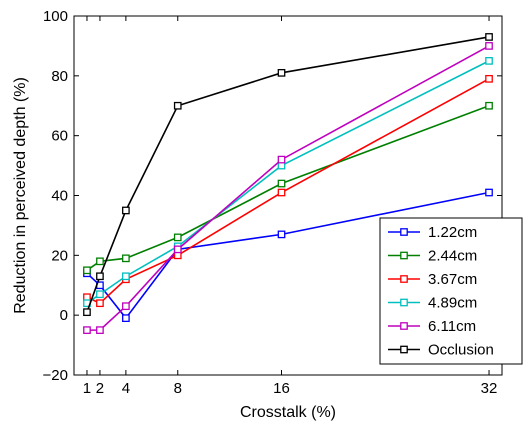 The height and width of the screenshot is (425, 532). I want to click on legend-item: 6.11cm, so click(432, 326).